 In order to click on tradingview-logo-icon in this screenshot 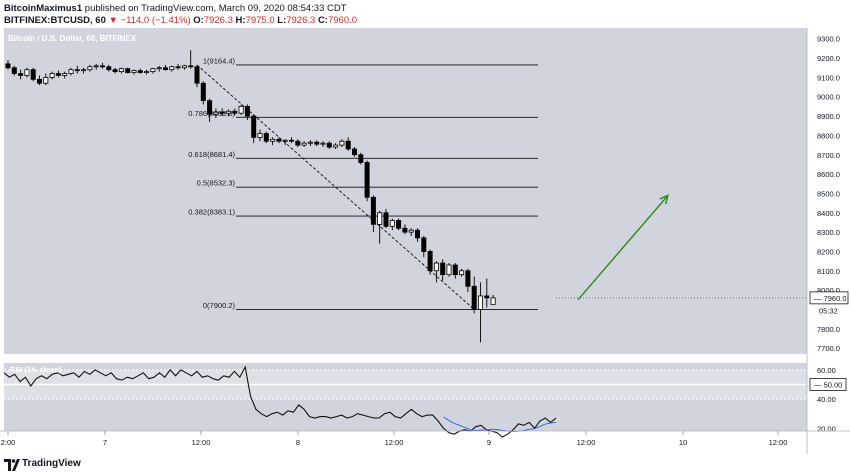, I will do `click(12, 465)`.